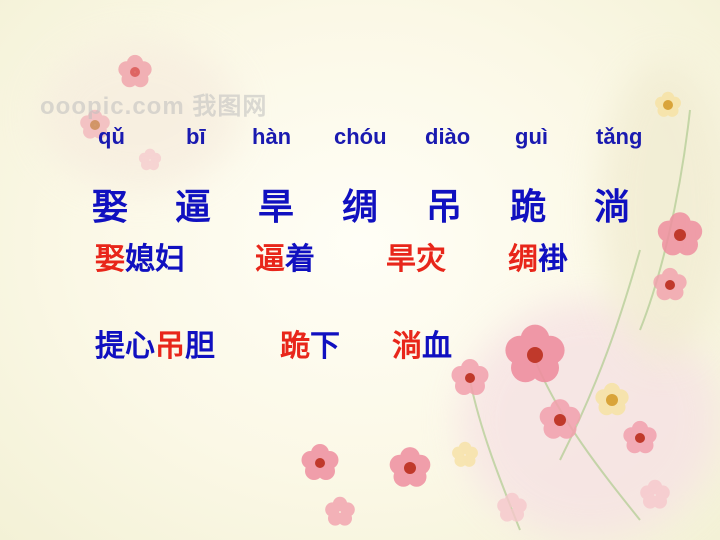 The height and width of the screenshot is (540, 720). I want to click on character: 逼, so click(193, 207).